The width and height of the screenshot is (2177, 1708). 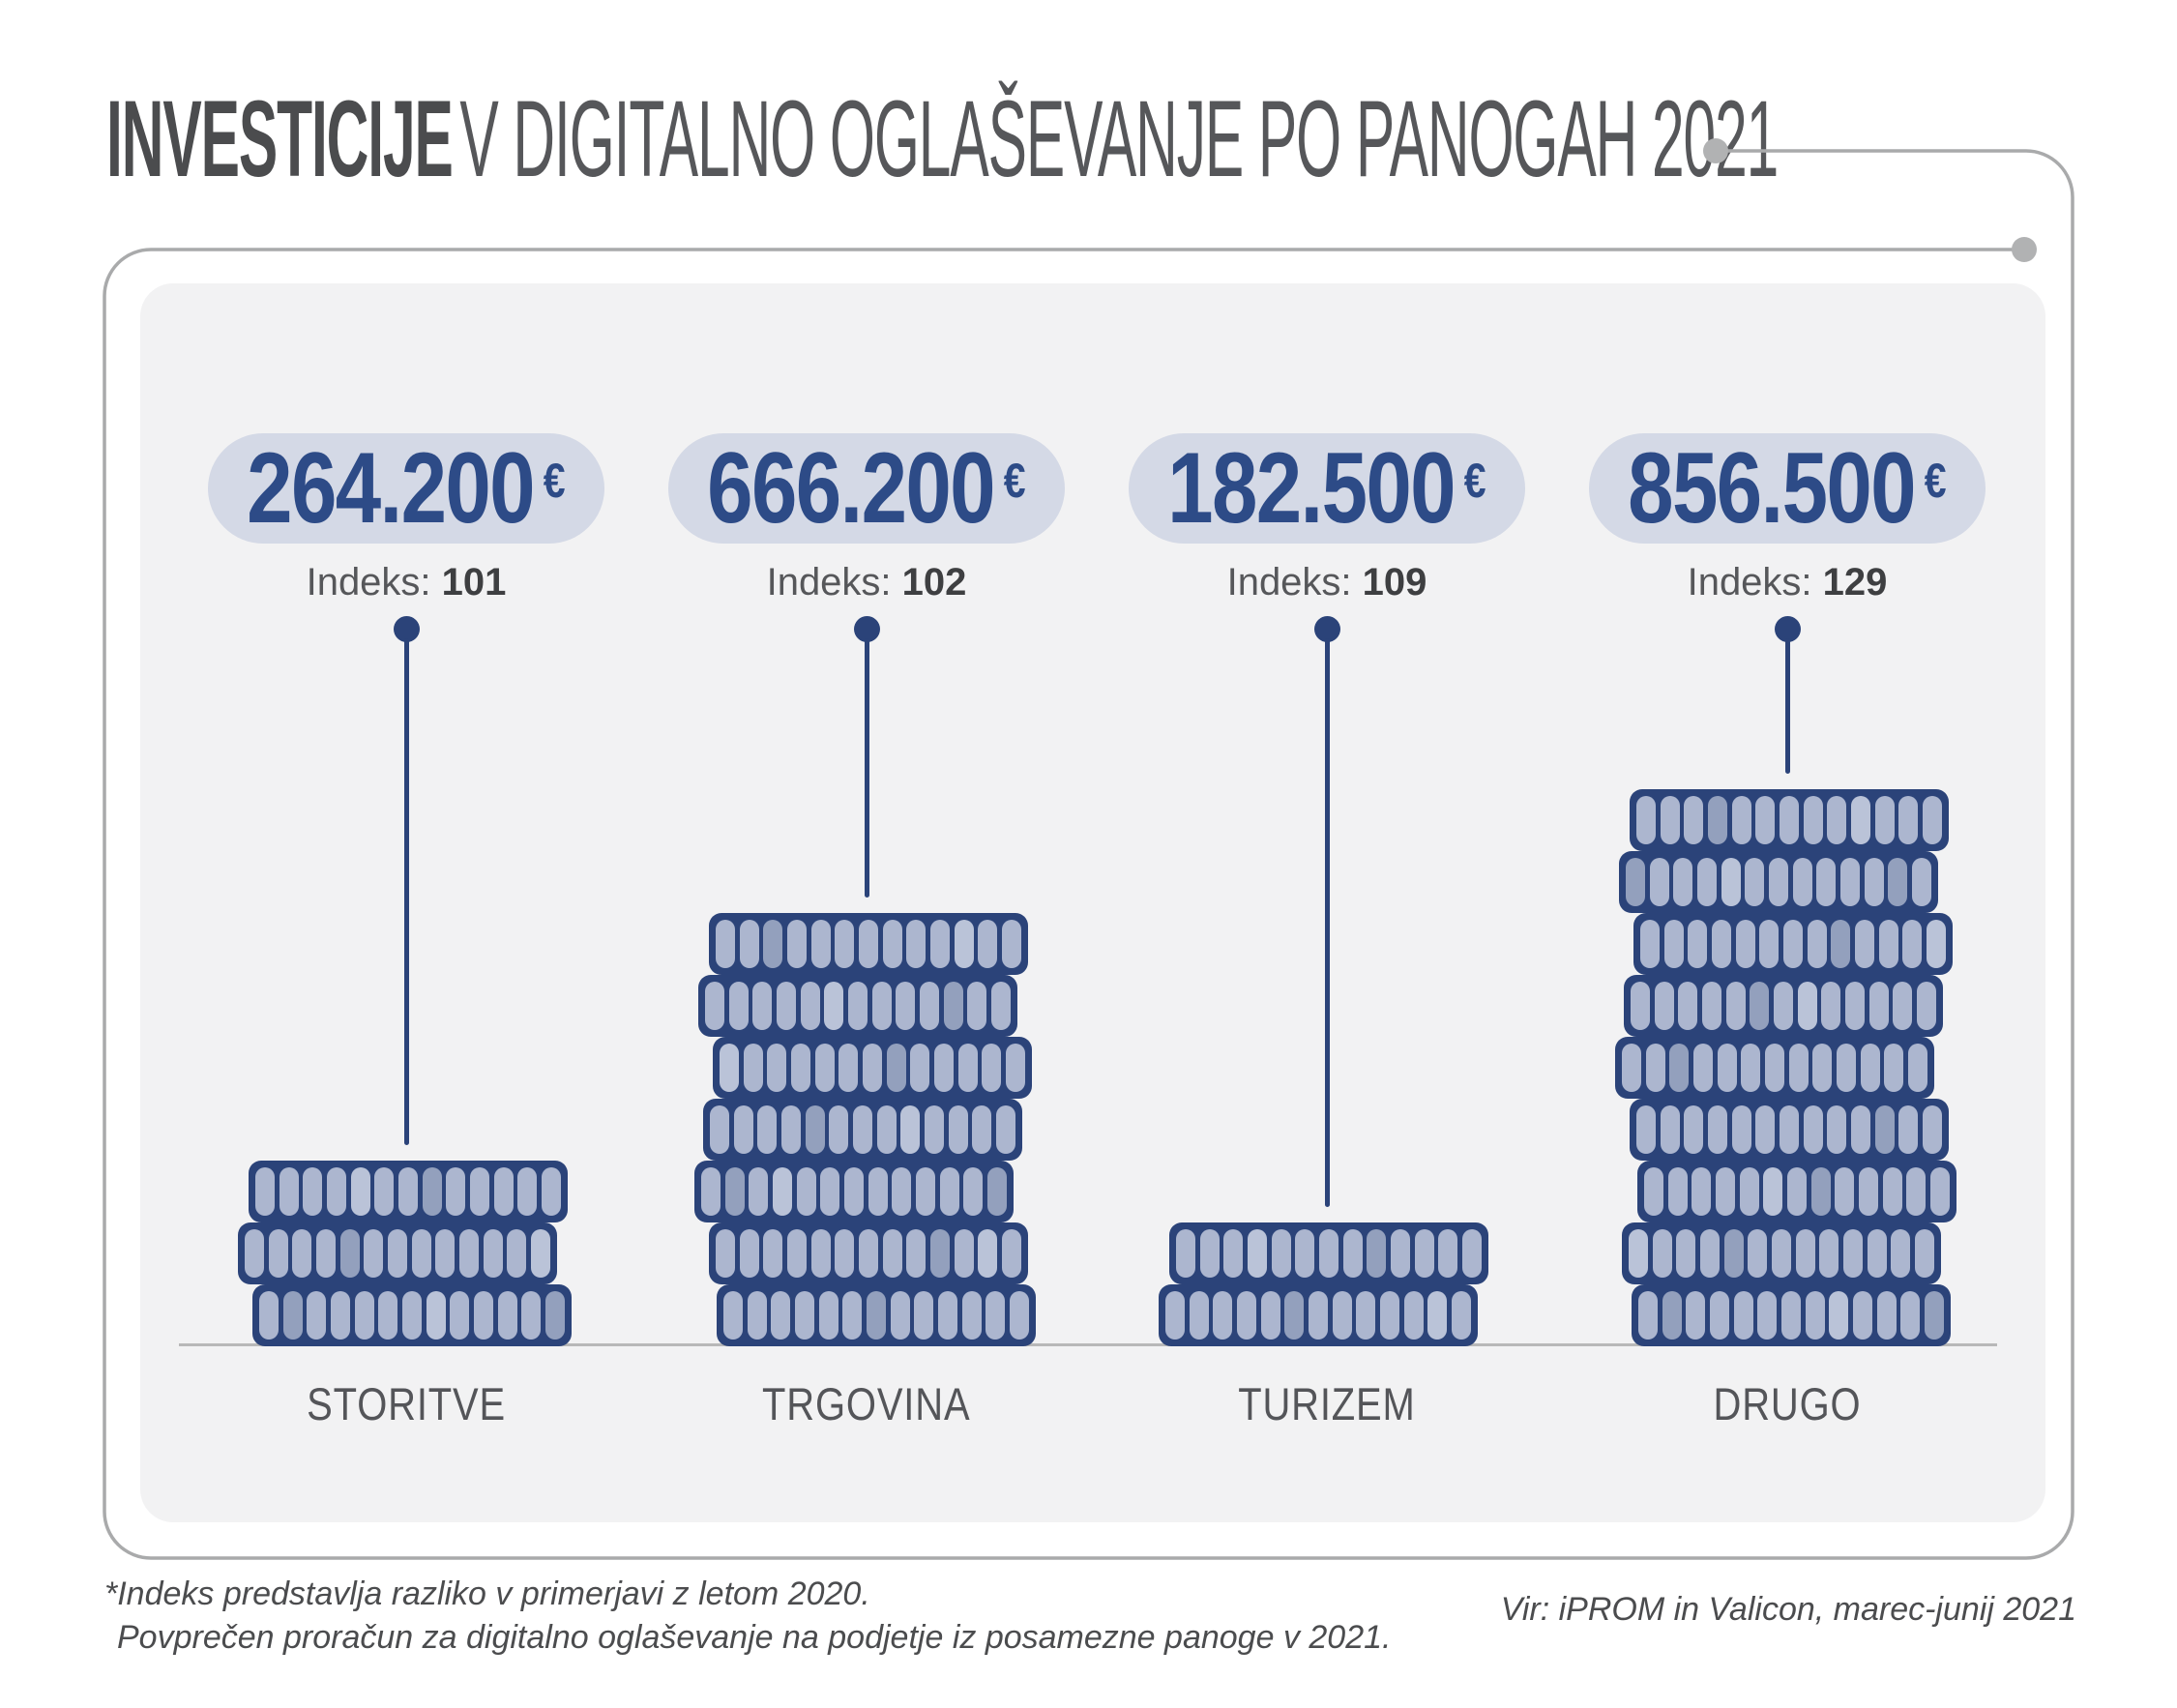 I want to click on connector-line, so click(x=1787, y=706).